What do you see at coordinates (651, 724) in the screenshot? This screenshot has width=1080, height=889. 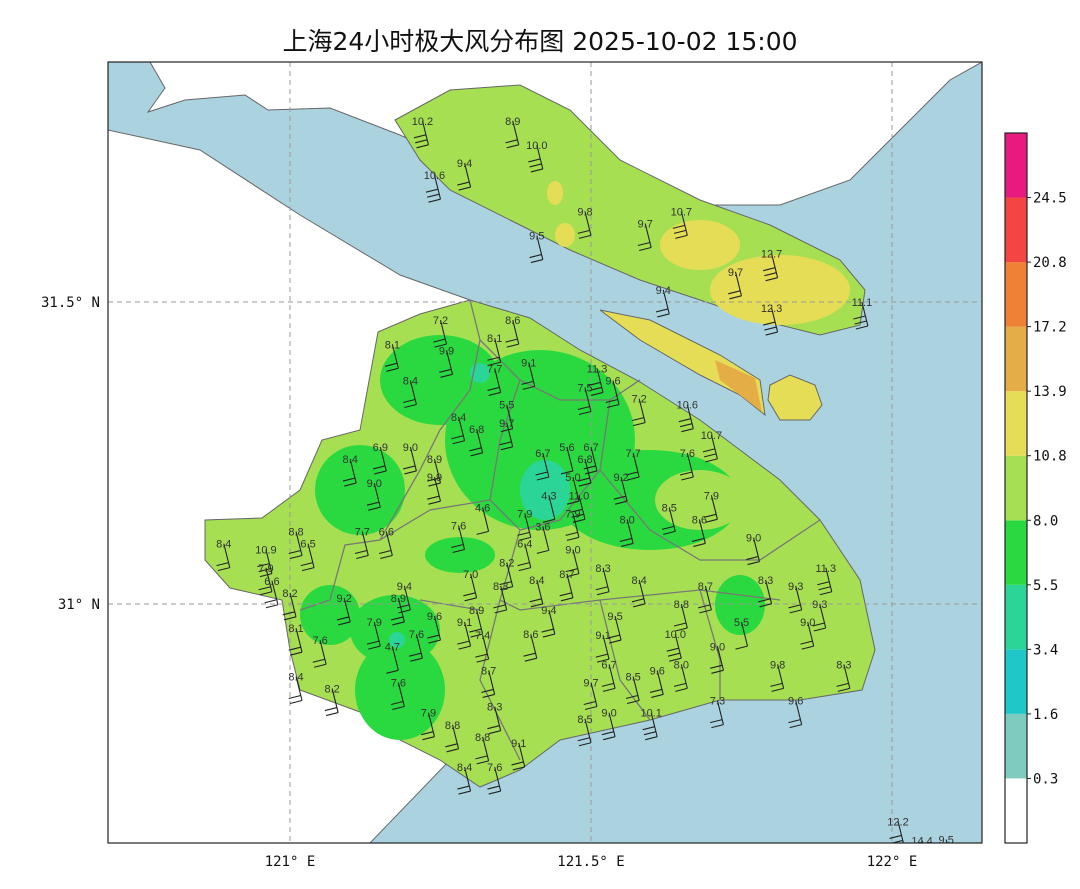 I see `station: 10.1` at bounding box center [651, 724].